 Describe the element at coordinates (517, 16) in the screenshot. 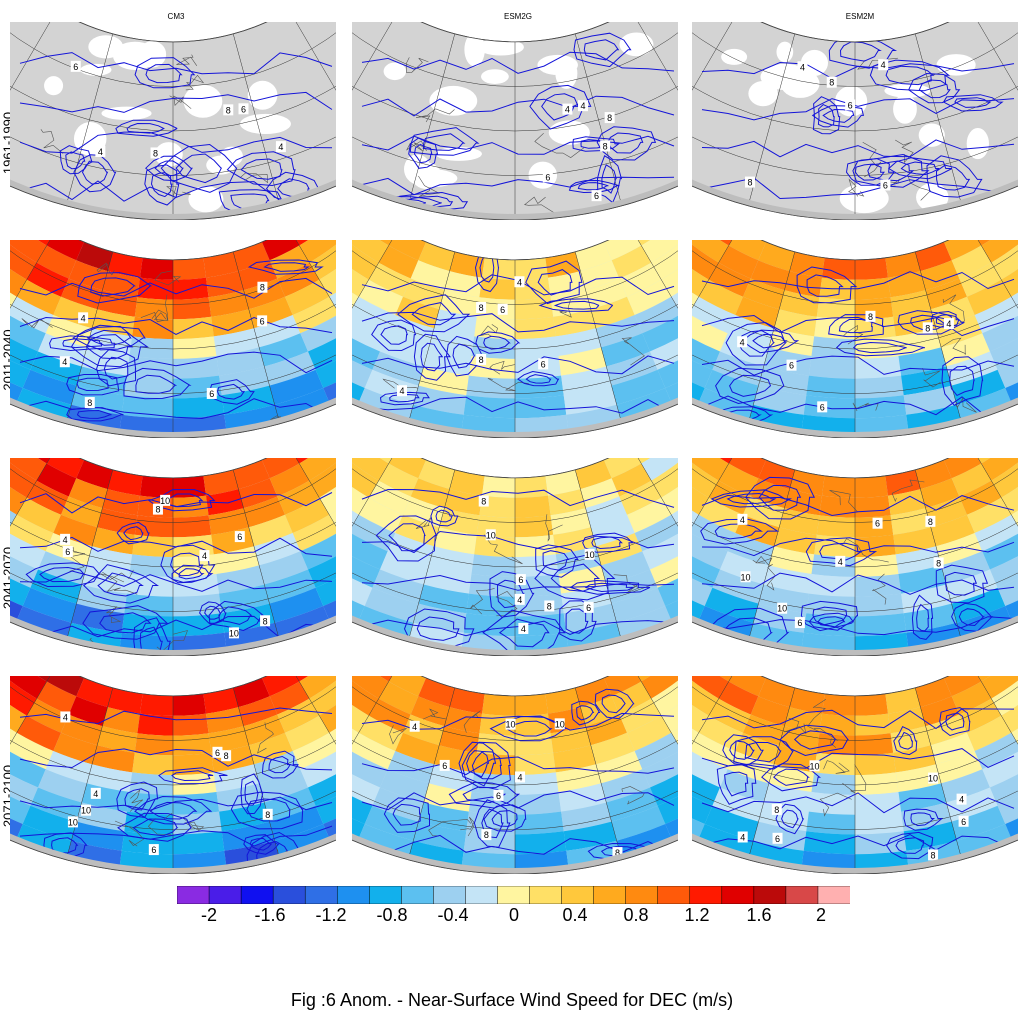

I see `column-title-esm2g: ESM2G` at that location.